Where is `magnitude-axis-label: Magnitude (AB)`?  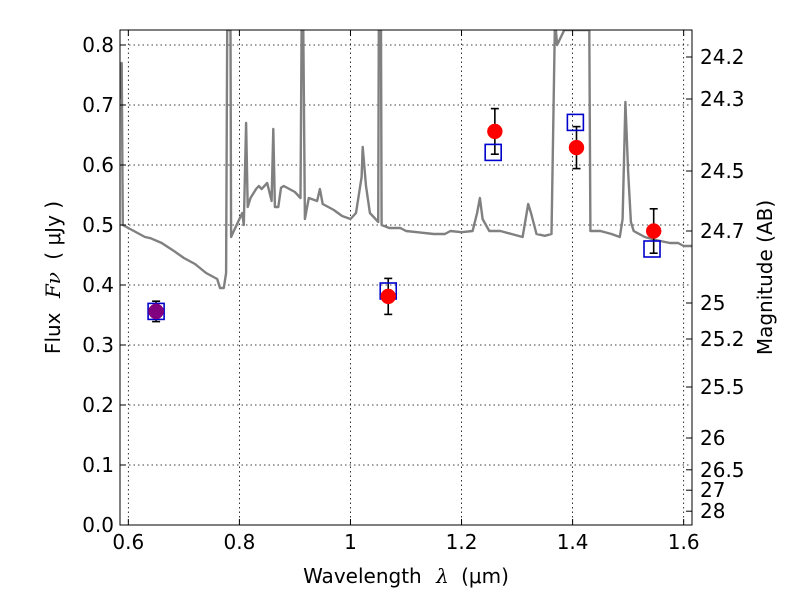 magnitude-axis-label: Magnitude (AB) is located at coordinates (765, 277).